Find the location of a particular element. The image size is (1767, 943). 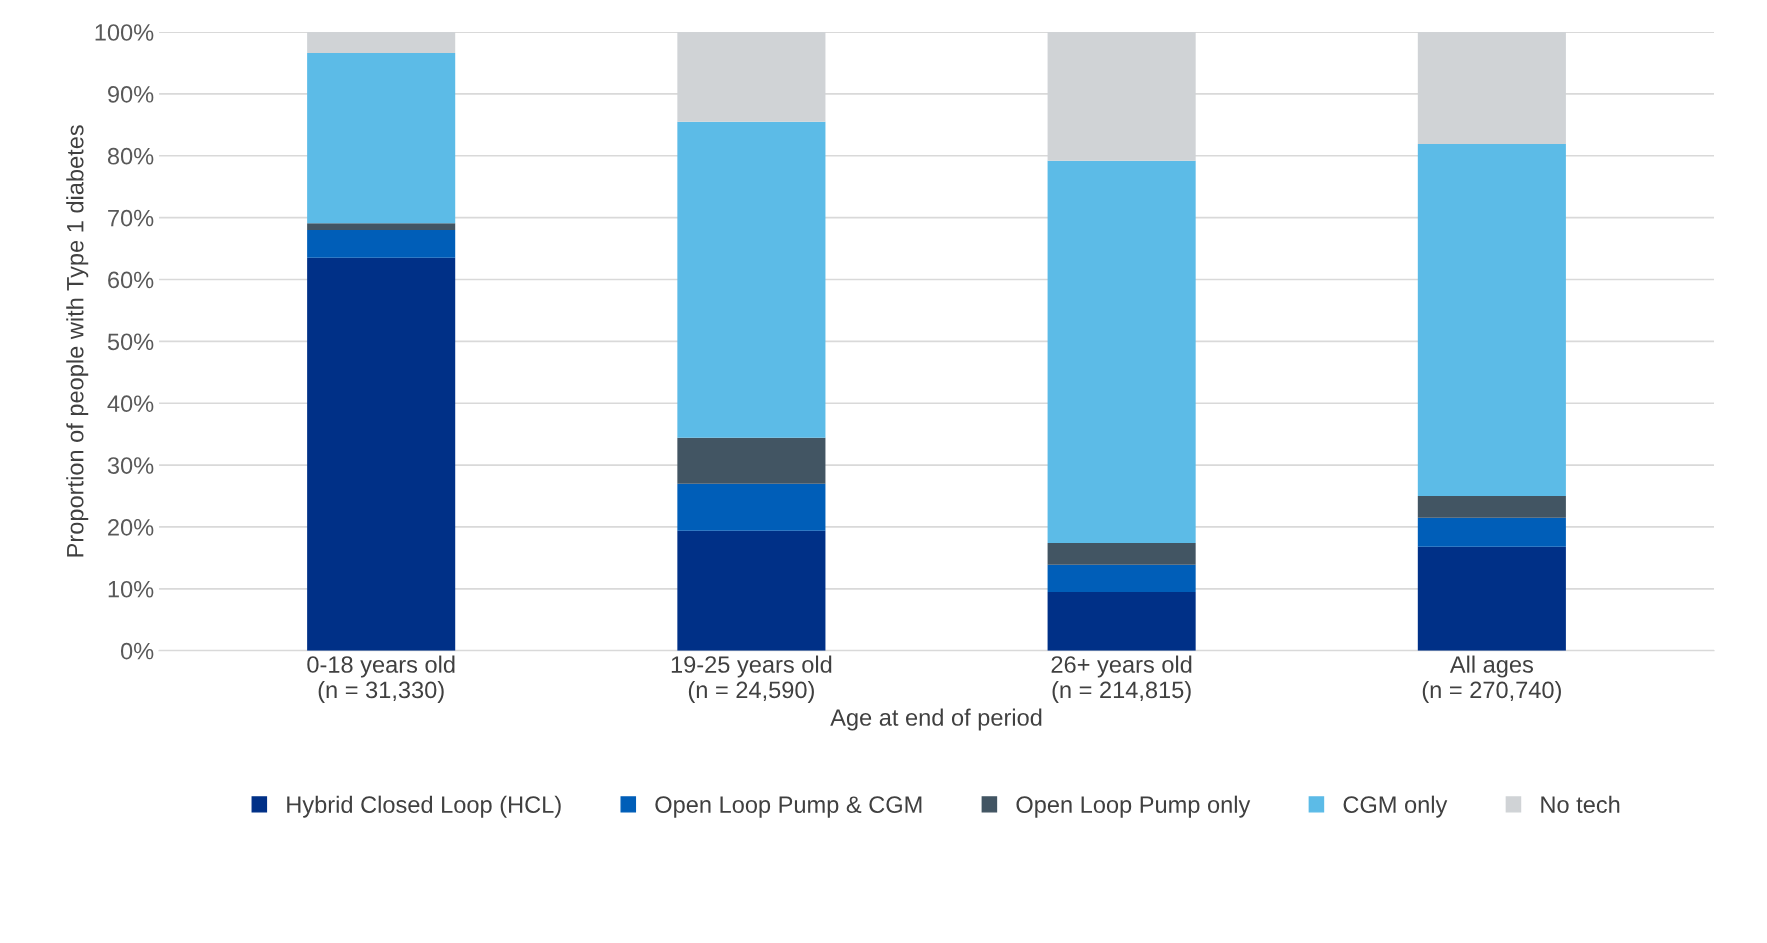

y-tick-label: 50% is located at coordinates (130, 342).